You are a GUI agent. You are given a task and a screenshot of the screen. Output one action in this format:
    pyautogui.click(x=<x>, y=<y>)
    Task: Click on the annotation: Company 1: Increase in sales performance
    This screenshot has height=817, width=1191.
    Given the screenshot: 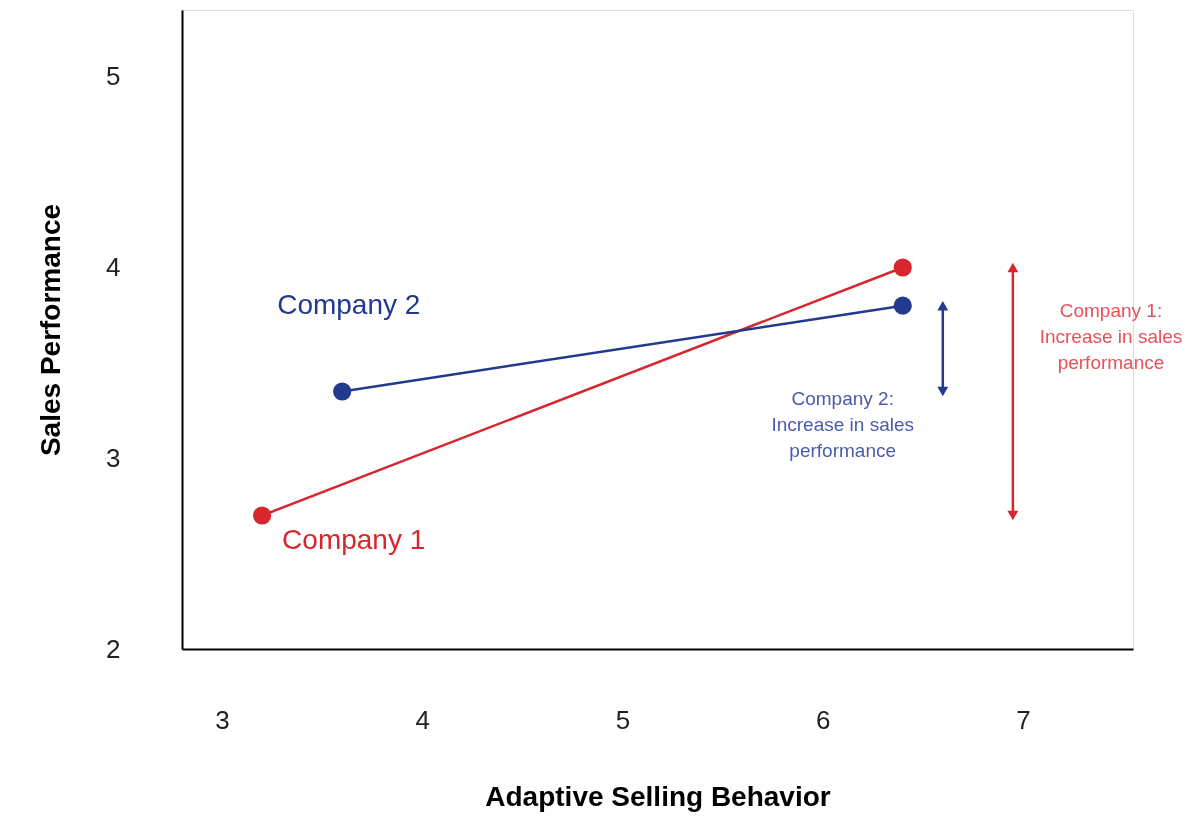 What is the action you would take?
    pyautogui.click(x=1111, y=337)
    